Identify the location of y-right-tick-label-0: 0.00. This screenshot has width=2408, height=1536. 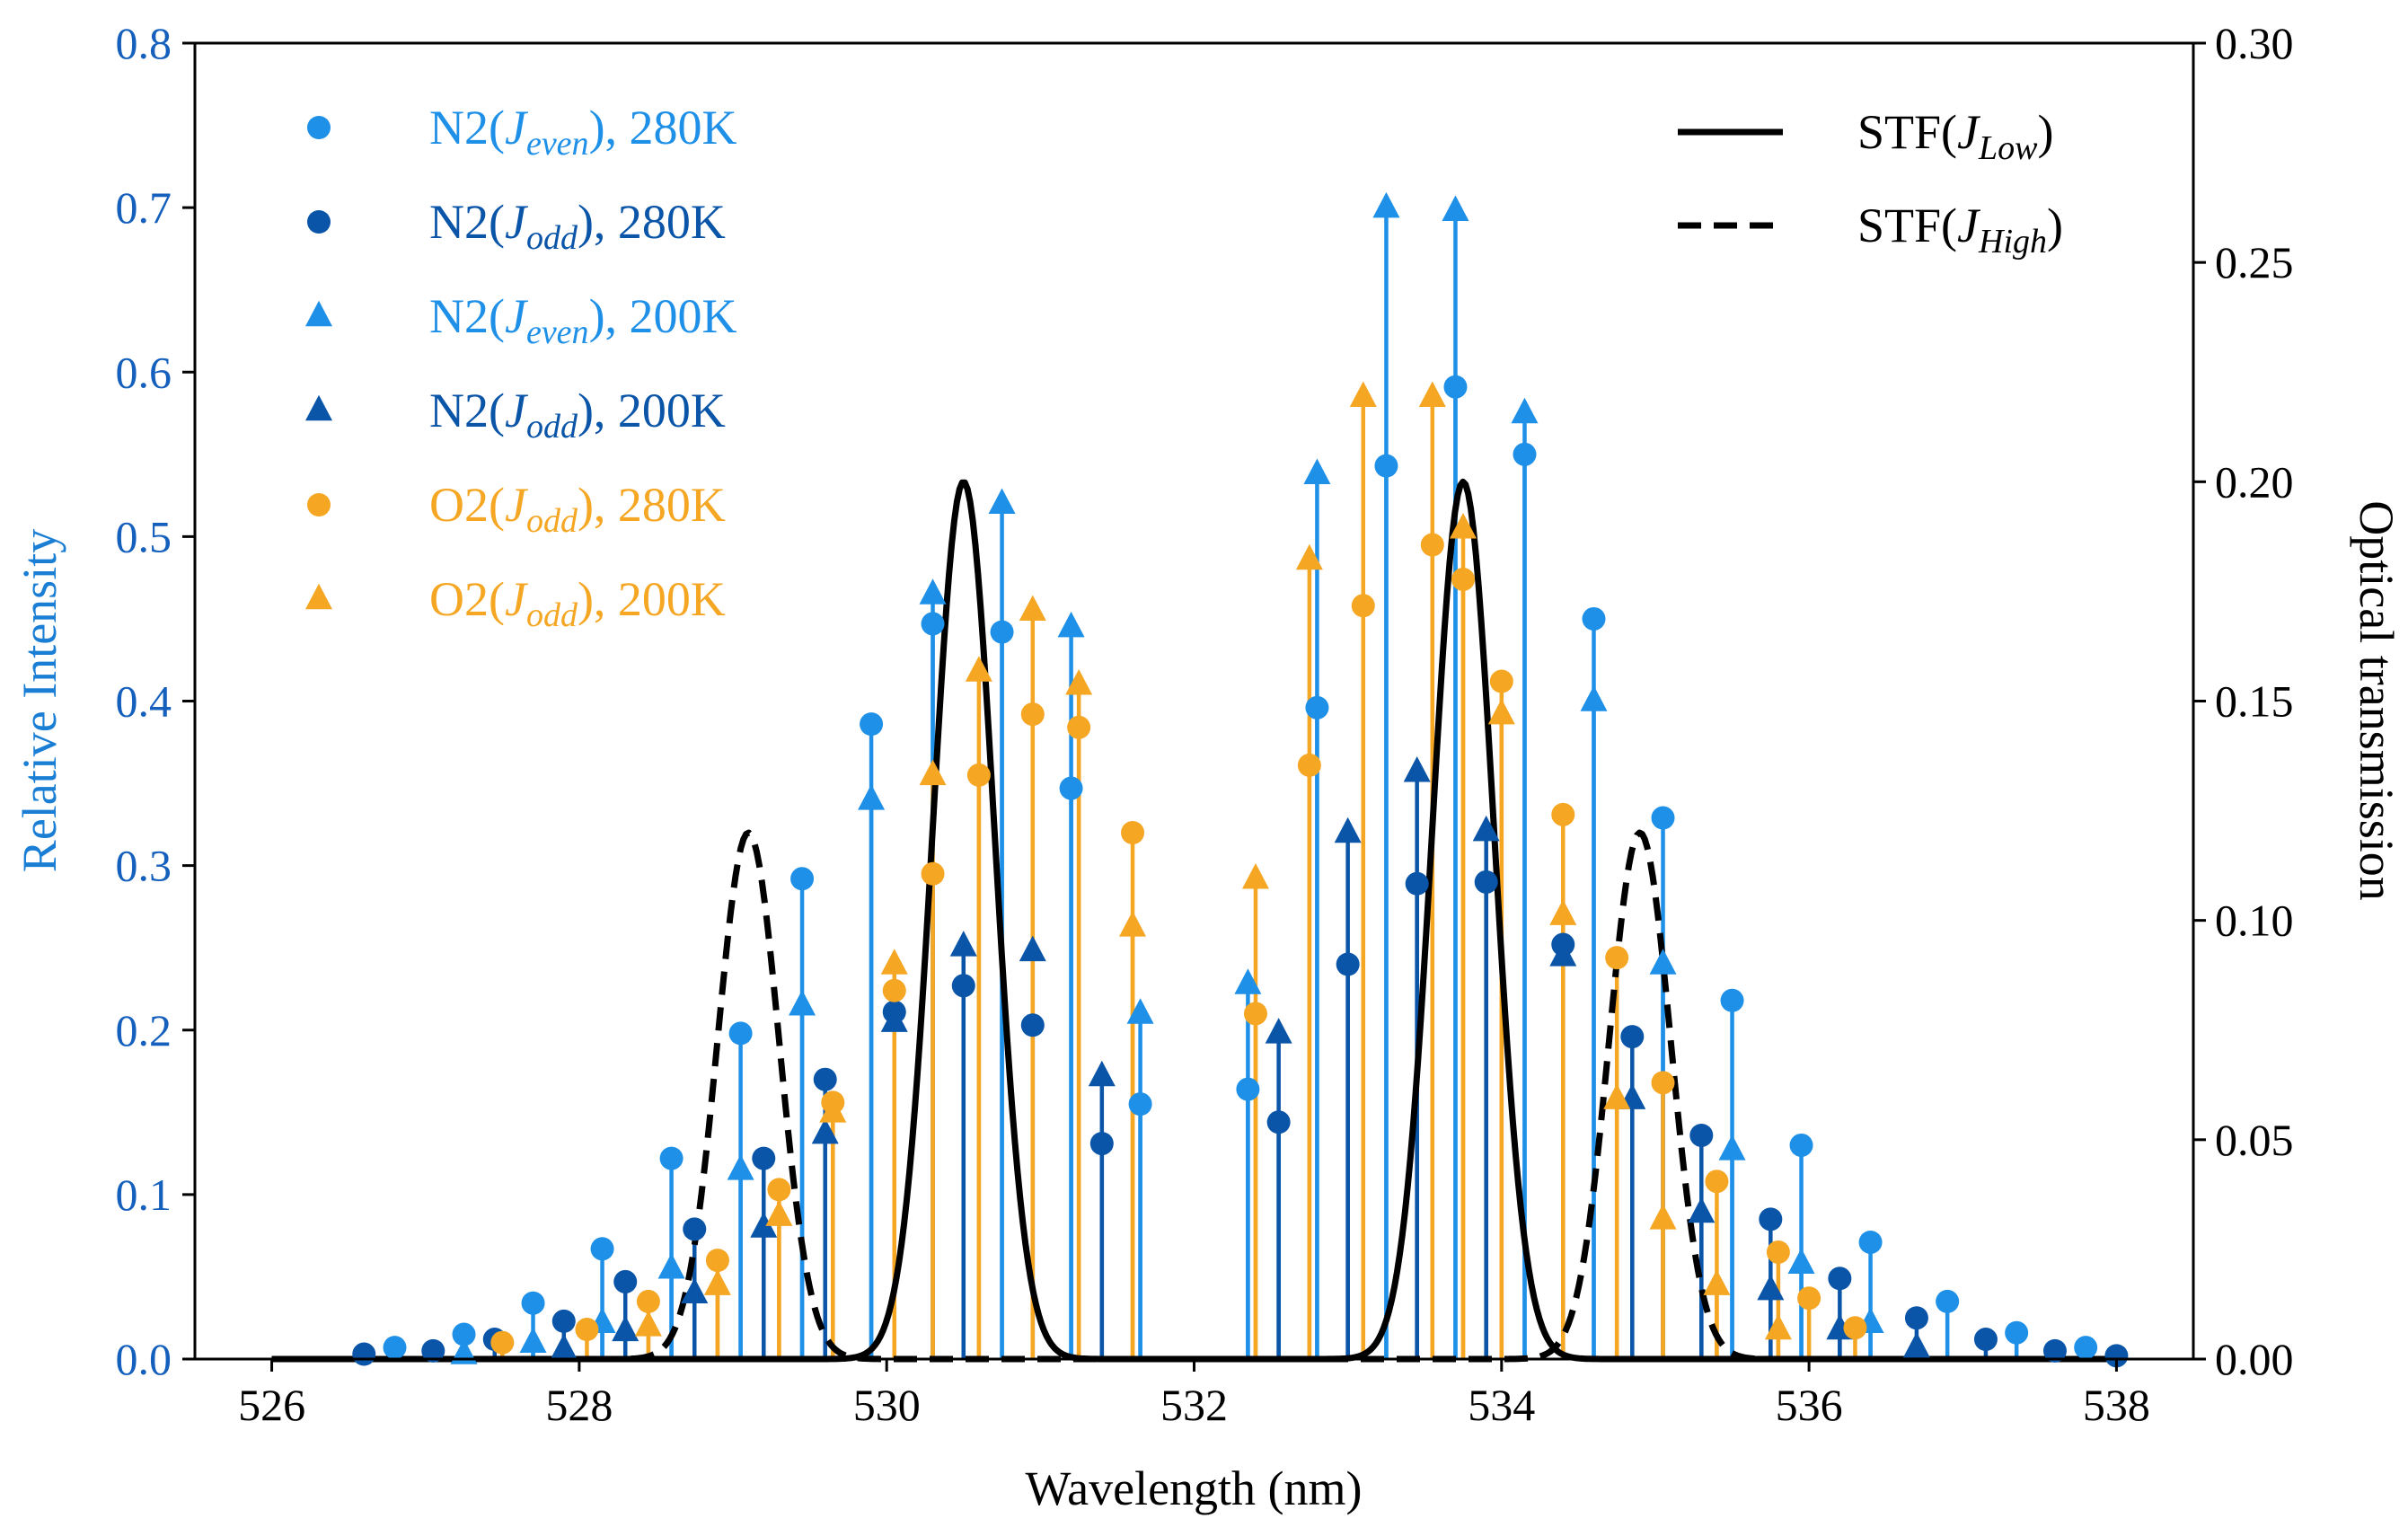
(2254, 1359).